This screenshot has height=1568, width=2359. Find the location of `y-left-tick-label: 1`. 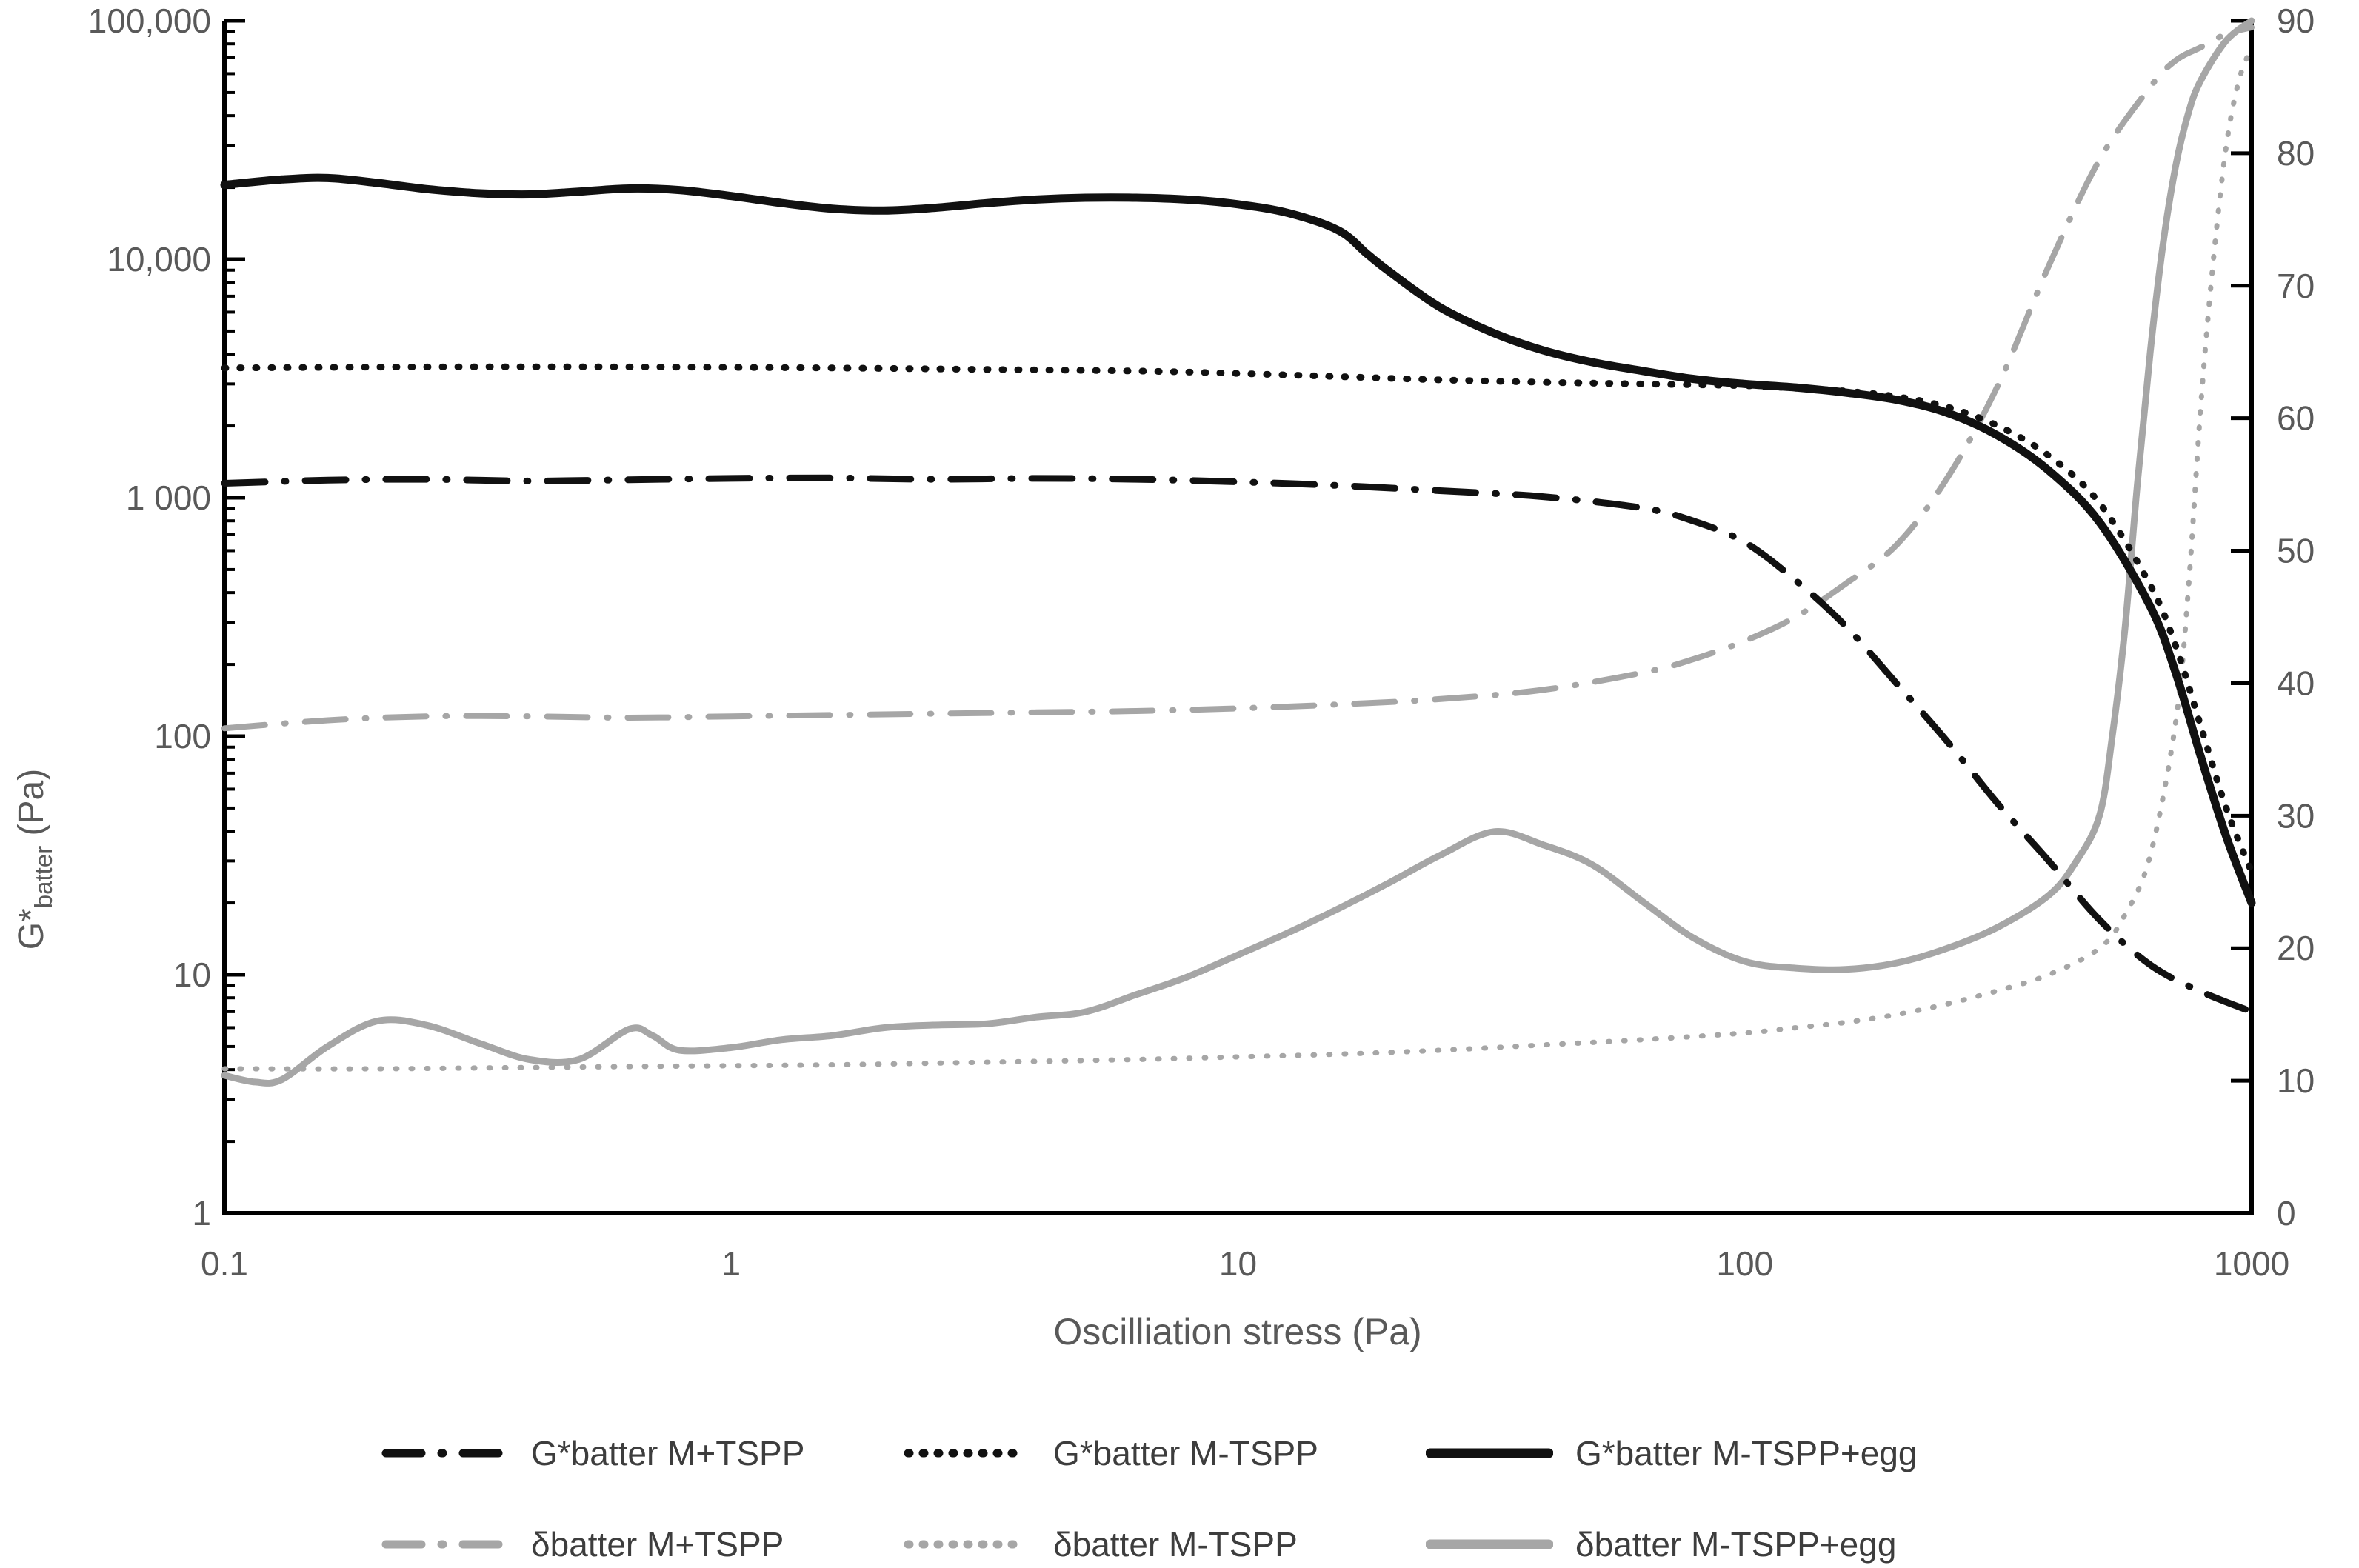

y-left-tick-label: 1 is located at coordinates (202, 1213).